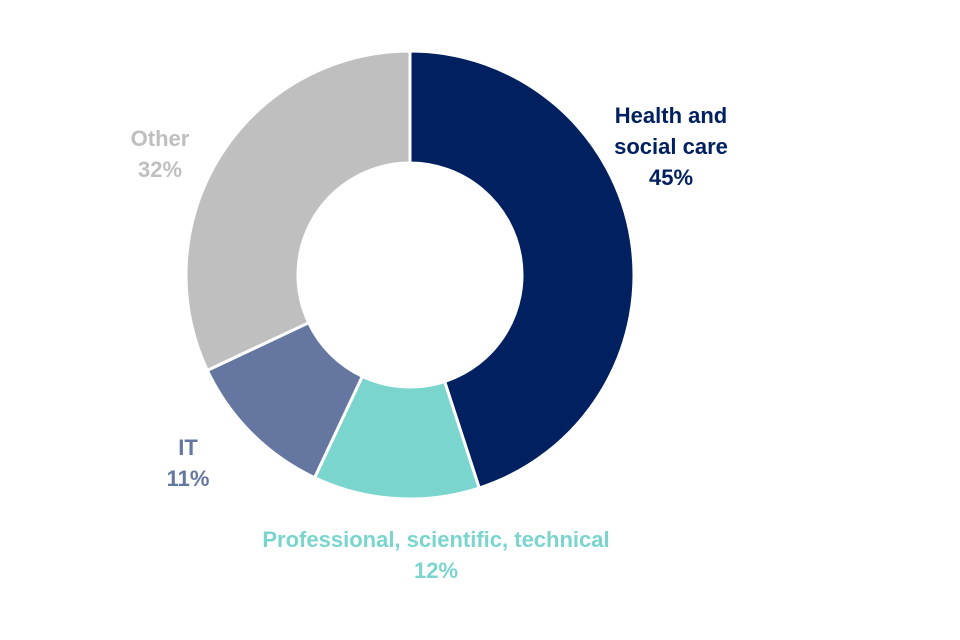 This screenshot has width=960, height=640. I want to click on label-text: social care, so click(671, 146).